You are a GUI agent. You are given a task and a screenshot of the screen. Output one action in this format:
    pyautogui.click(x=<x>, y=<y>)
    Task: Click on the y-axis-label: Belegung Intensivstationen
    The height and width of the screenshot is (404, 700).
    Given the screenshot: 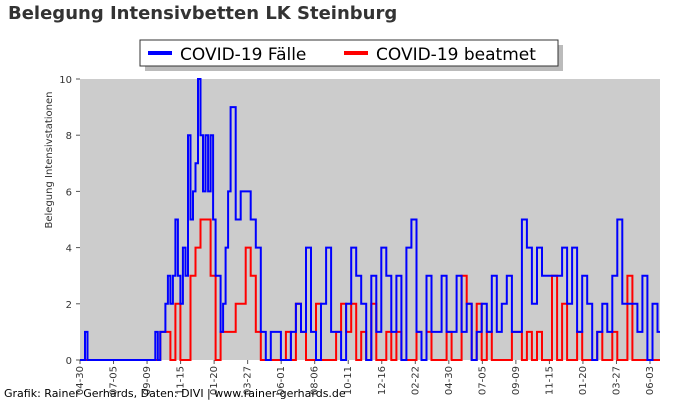 What is the action you would take?
    pyautogui.click(x=49, y=159)
    